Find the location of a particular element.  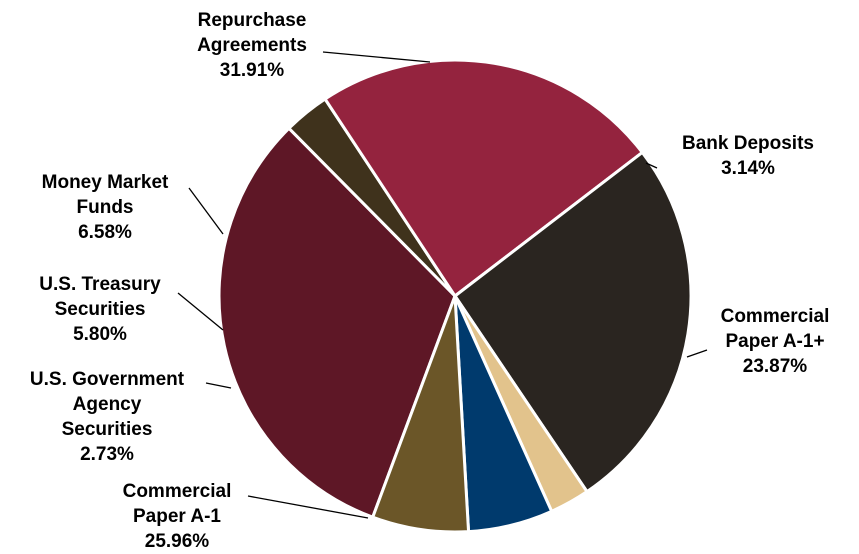

slice-label-commercial-paper-a-1: Commercial Paper A-1 25.96% is located at coordinates (177, 516).